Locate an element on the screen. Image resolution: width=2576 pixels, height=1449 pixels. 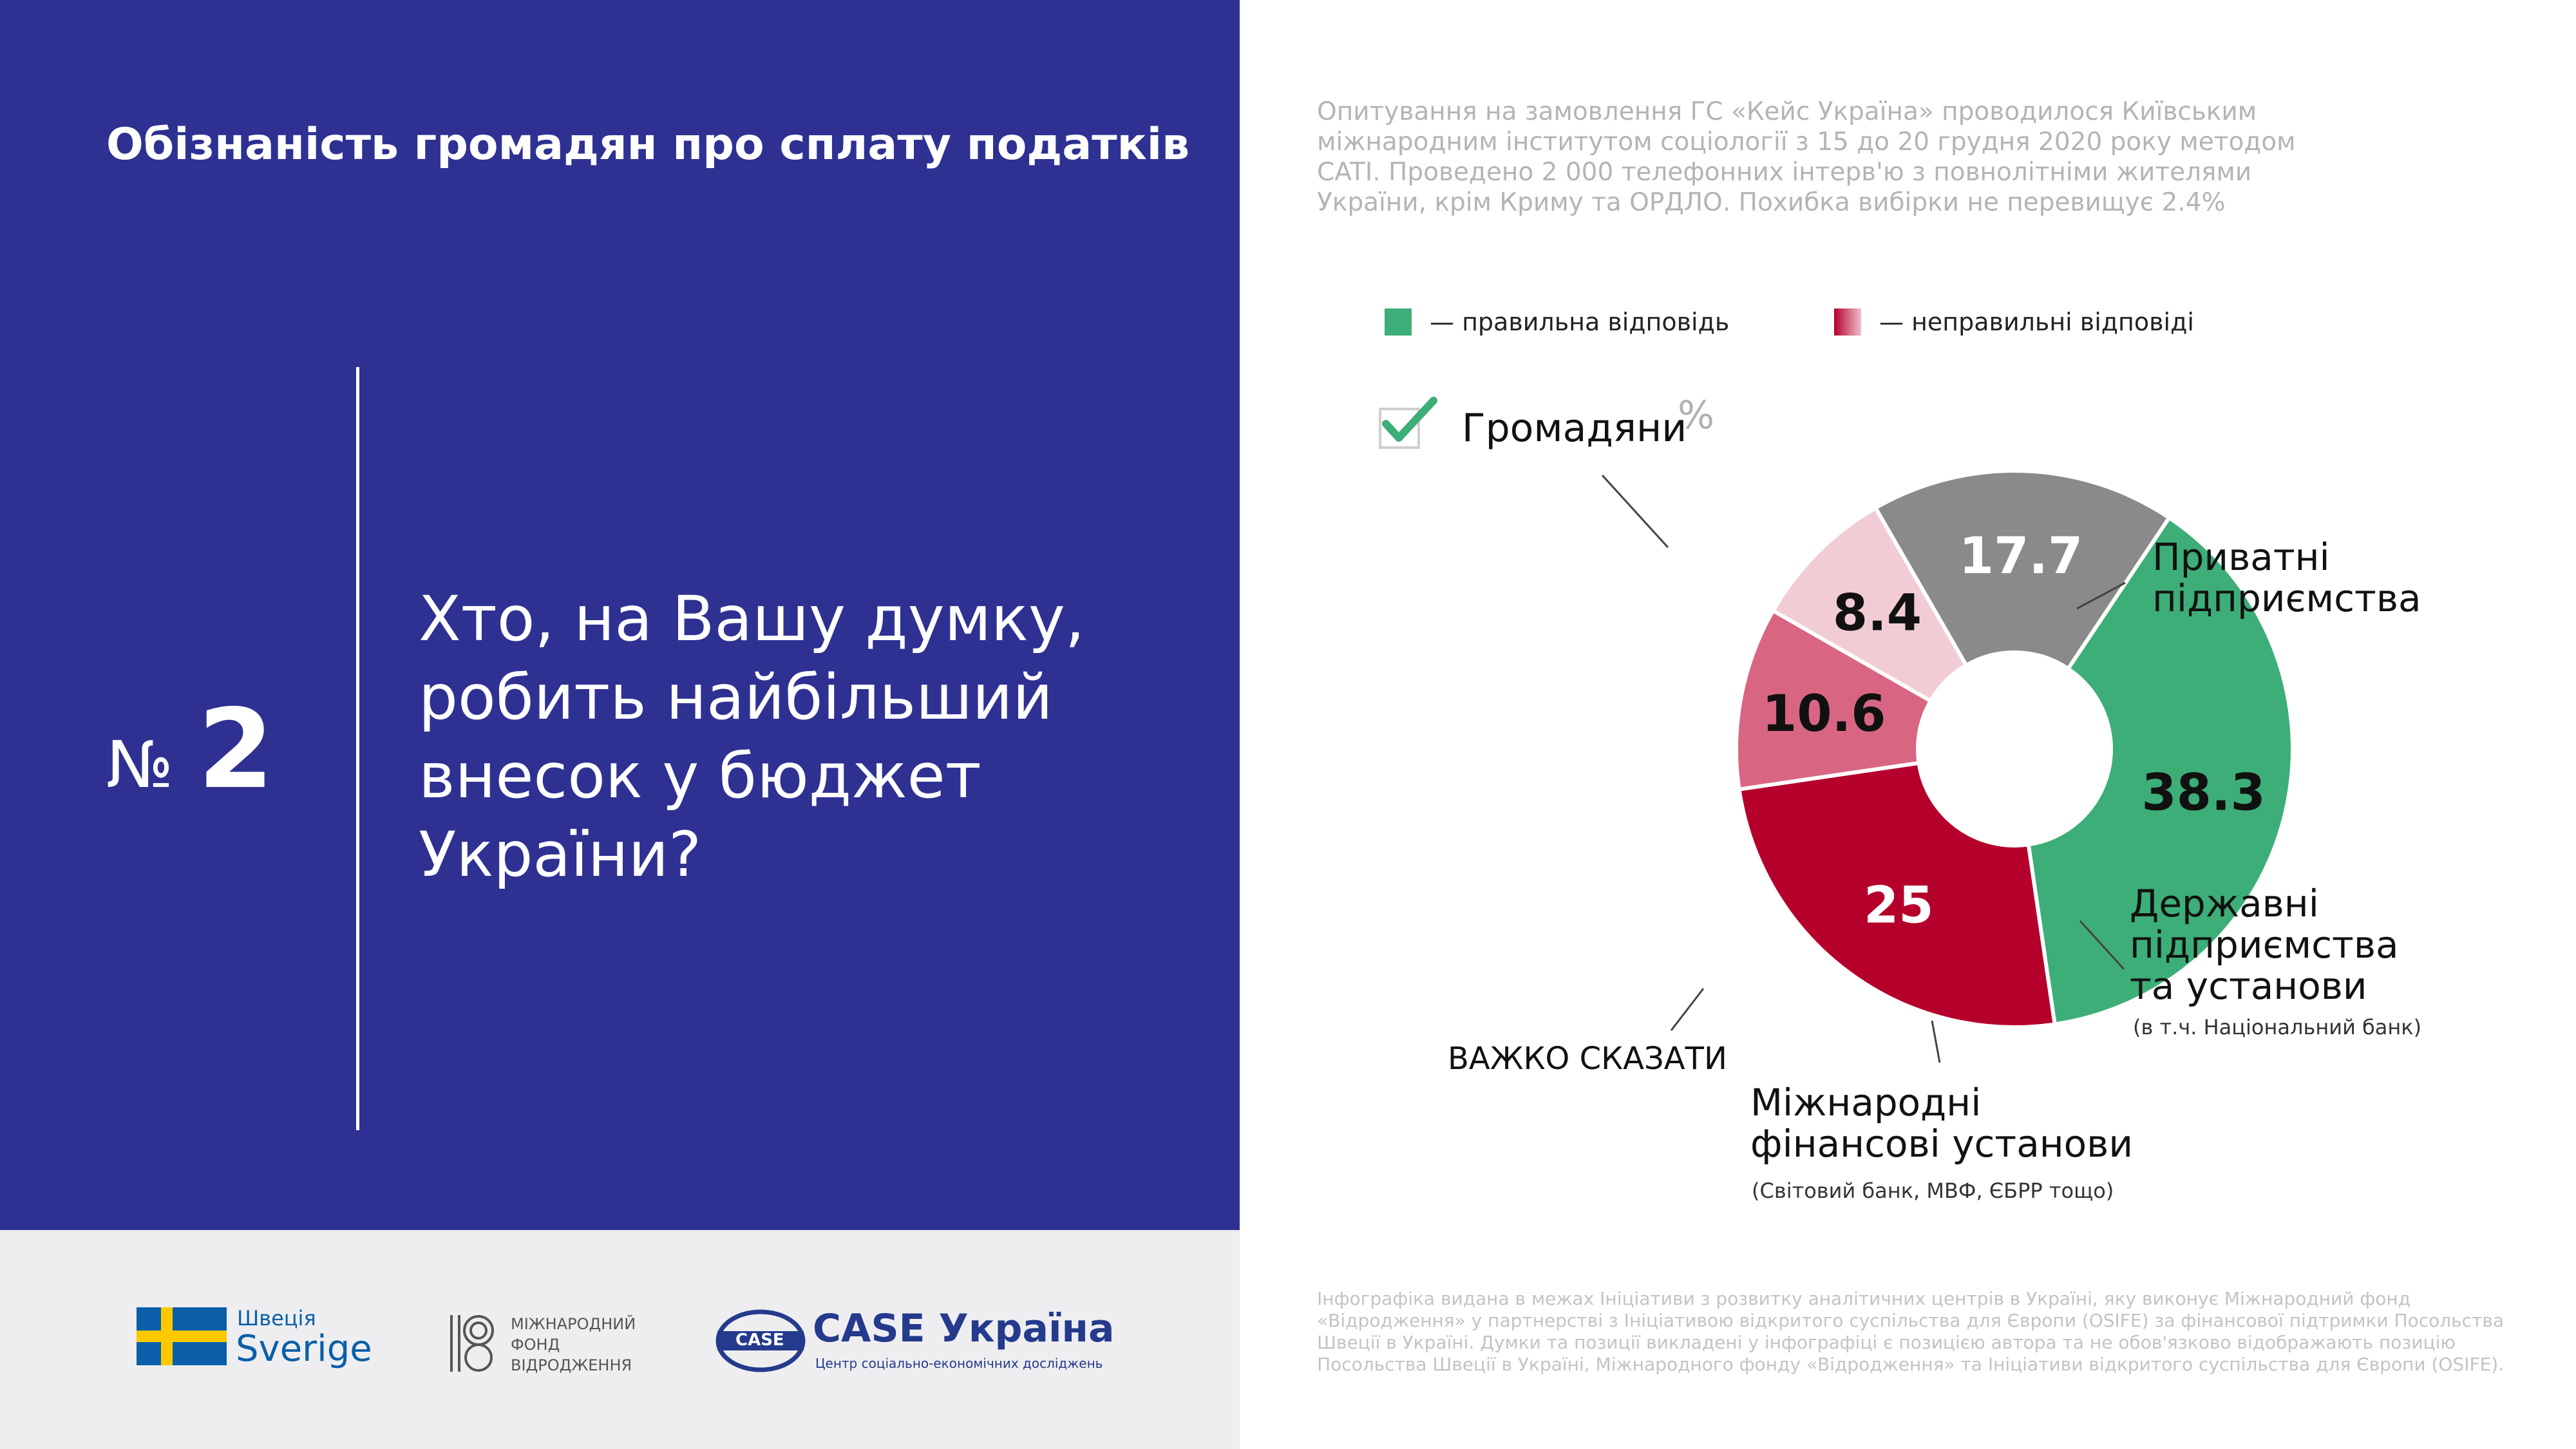
vertical-divider is located at coordinates (357, 749).